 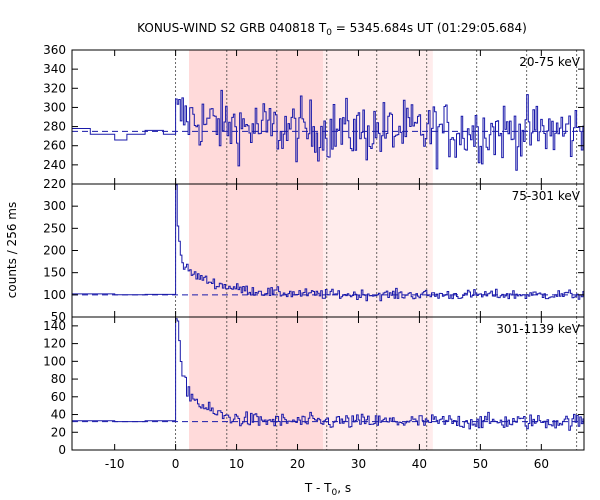 I want to click on chart-title-sub: 0, so click(x=329, y=33).